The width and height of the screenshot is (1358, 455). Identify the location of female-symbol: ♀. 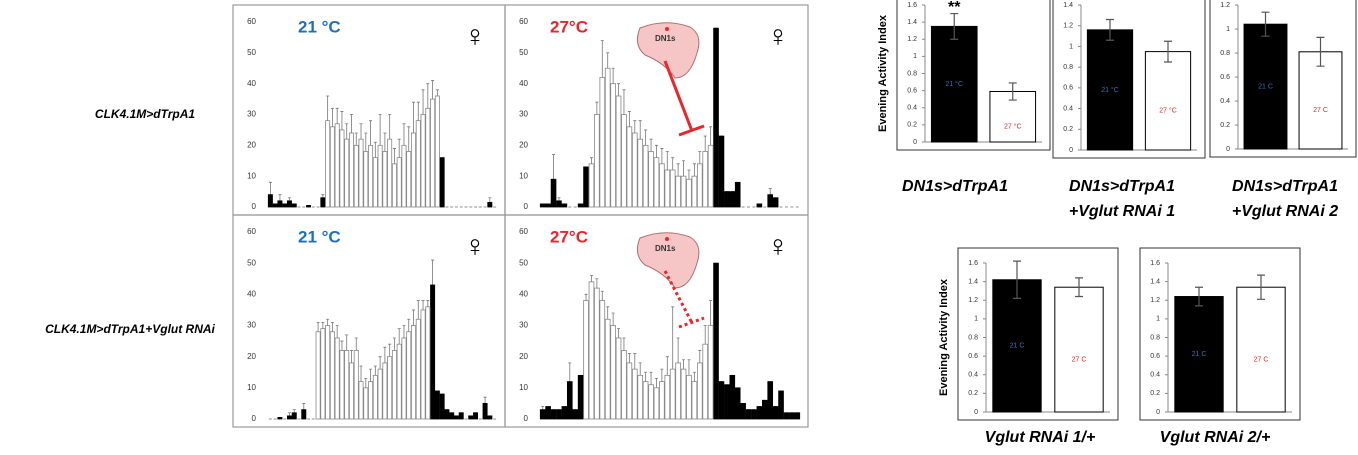
(475, 246).